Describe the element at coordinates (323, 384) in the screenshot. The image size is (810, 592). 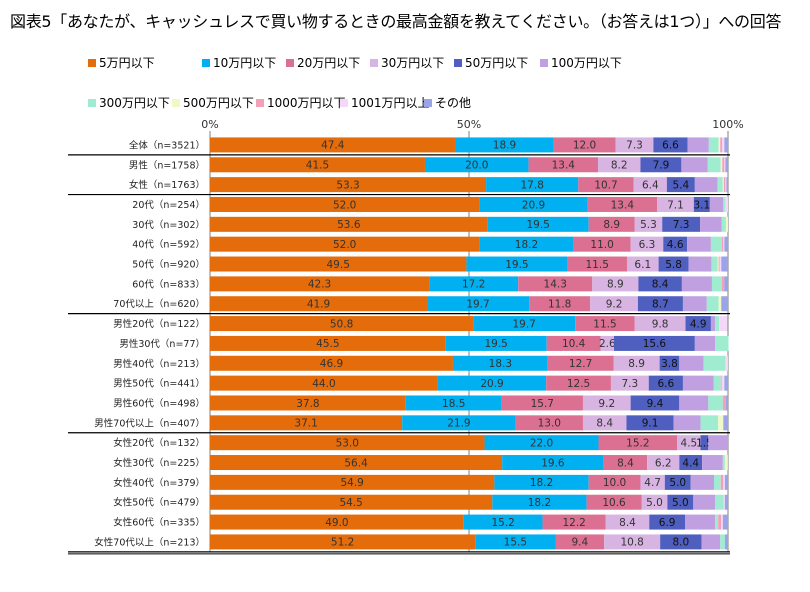
I see `data-label: 44.0` at that location.